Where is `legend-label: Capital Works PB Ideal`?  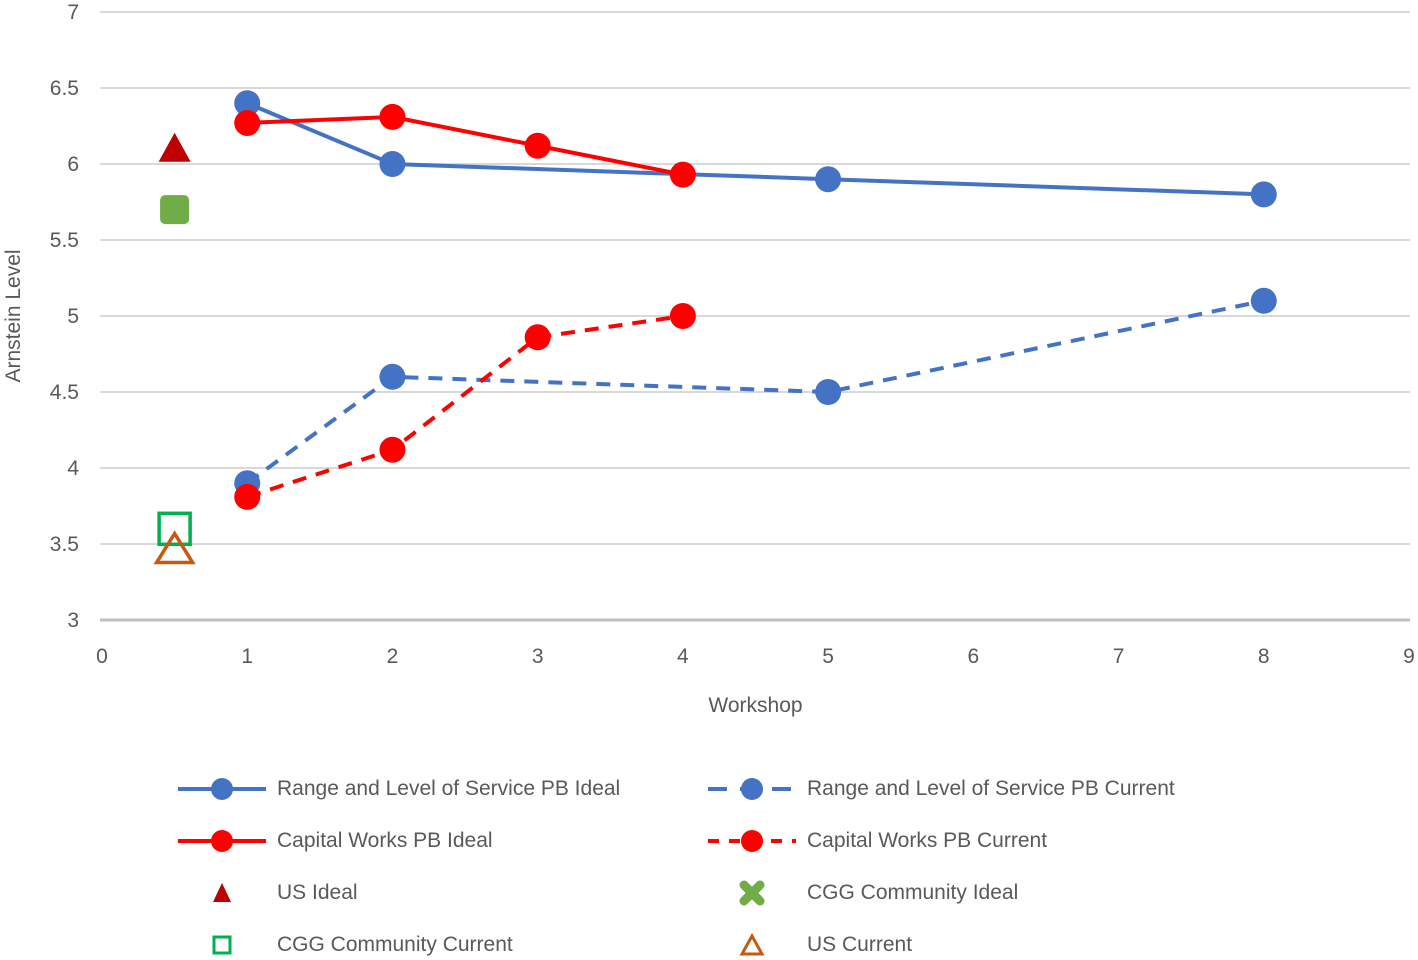
legend-label: Capital Works PB Ideal is located at coordinates (385, 840).